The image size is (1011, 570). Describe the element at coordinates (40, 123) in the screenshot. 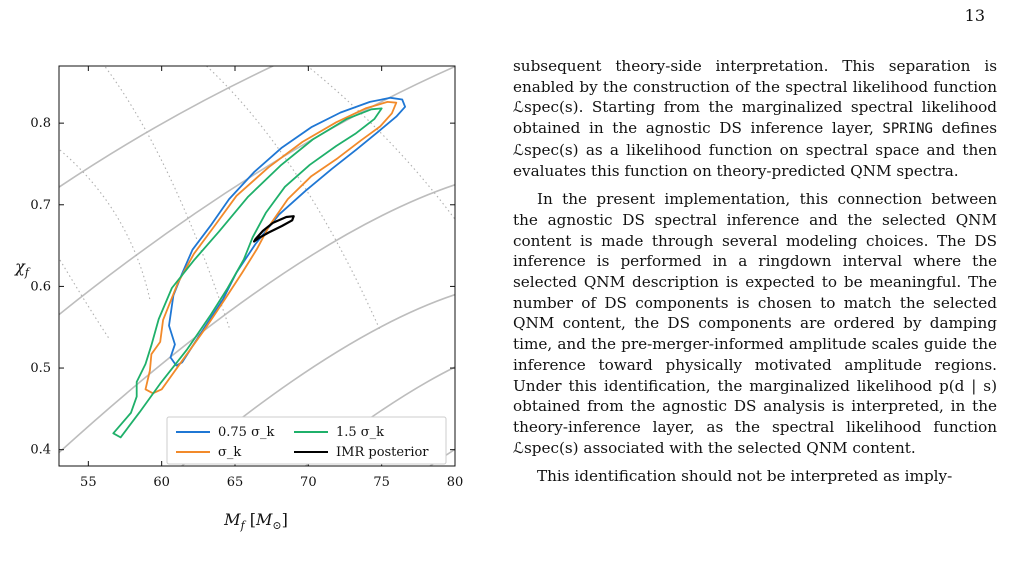

I see `y-tick-label: 0.8` at that location.